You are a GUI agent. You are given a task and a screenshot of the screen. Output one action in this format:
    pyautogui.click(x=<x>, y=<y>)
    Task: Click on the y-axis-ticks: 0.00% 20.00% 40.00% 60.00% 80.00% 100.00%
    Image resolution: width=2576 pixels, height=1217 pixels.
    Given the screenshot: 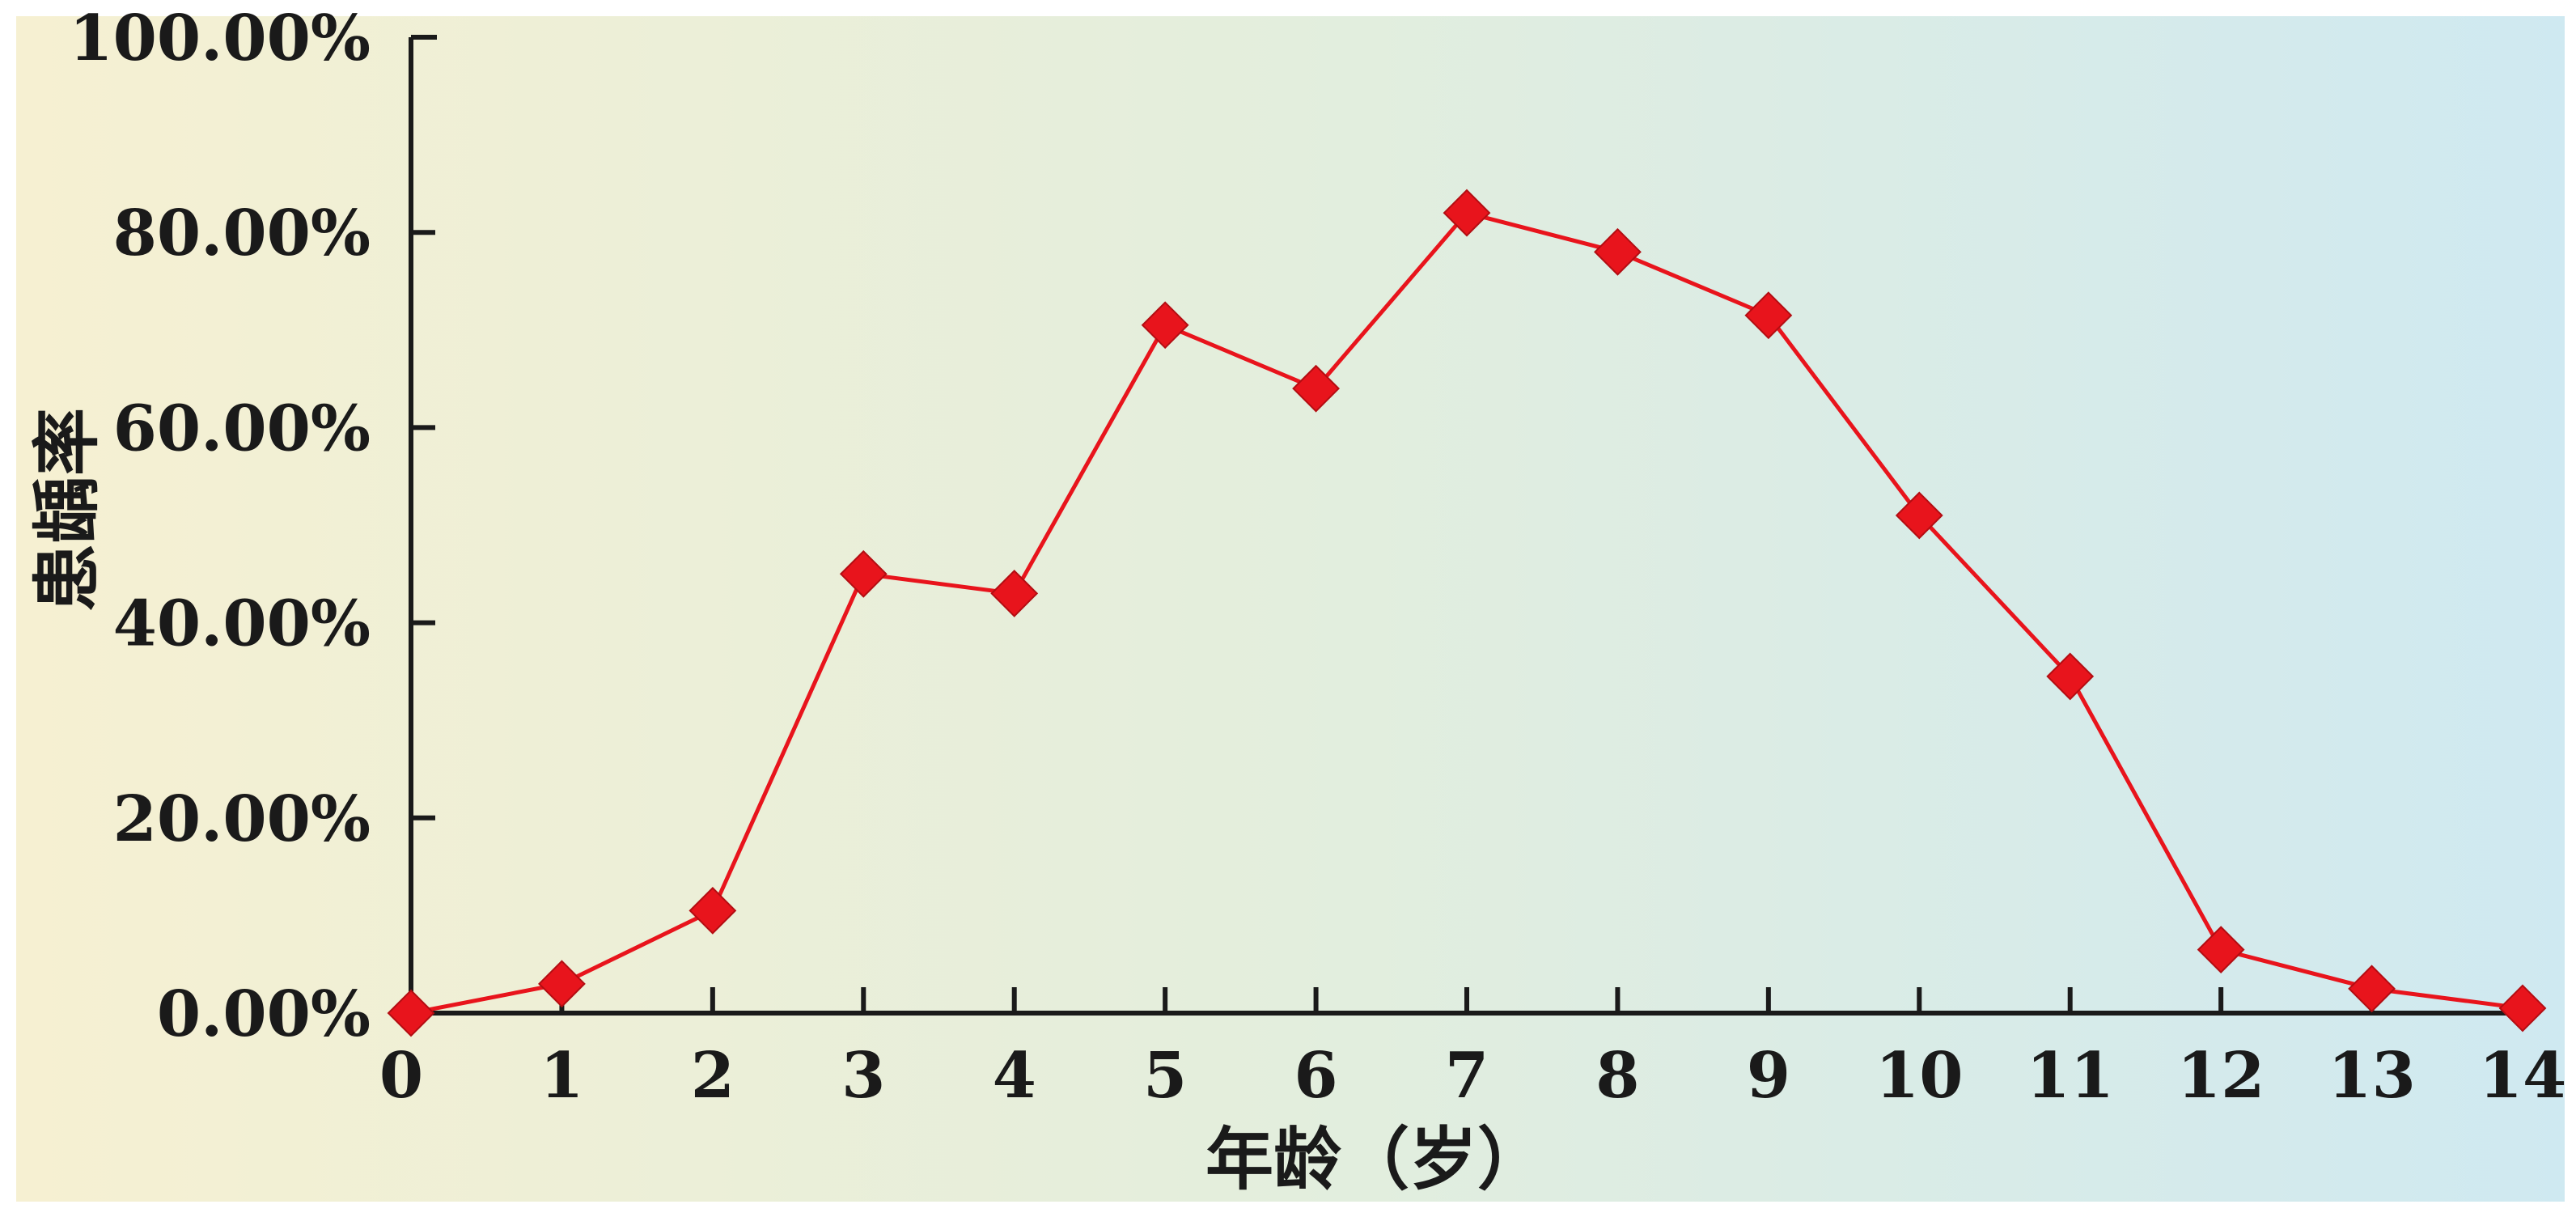 What is the action you would take?
    pyautogui.click(x=252, y=526)
    